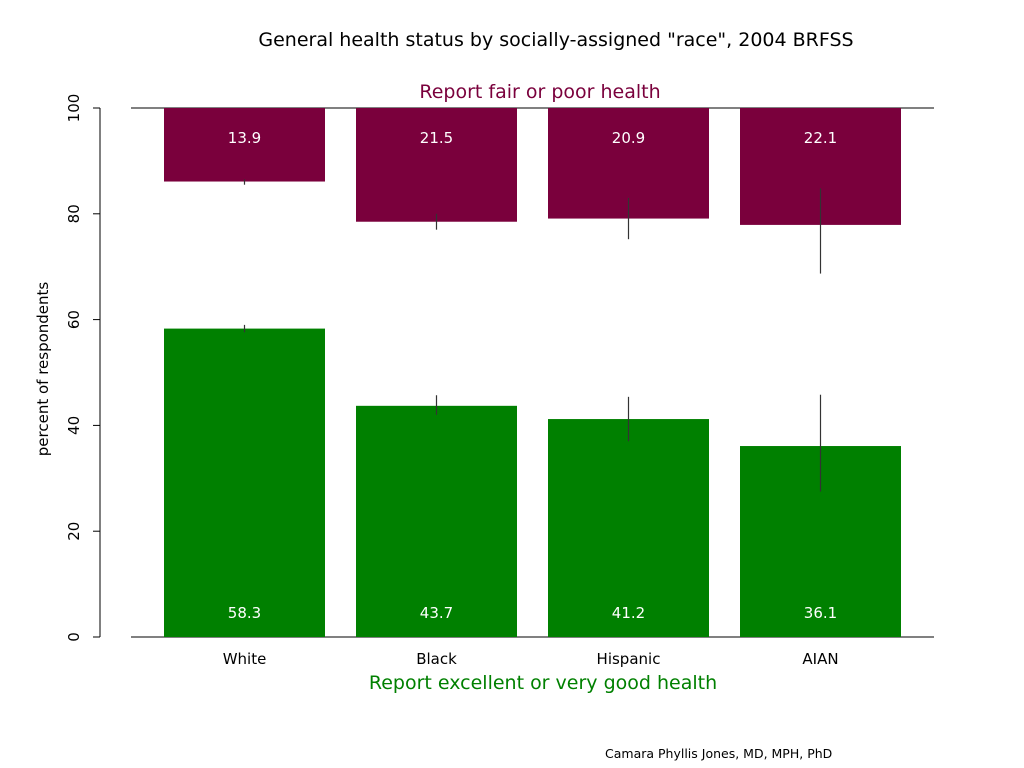  What do you see at coordinates (74, 213) in the screenshot?
I see `y-tick-label: 80` at bounding box center [74, 213].